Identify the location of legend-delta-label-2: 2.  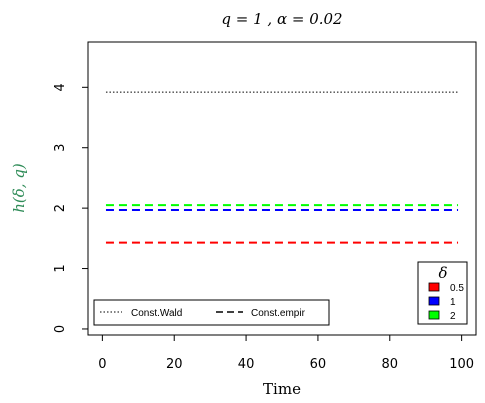
(453, 316).